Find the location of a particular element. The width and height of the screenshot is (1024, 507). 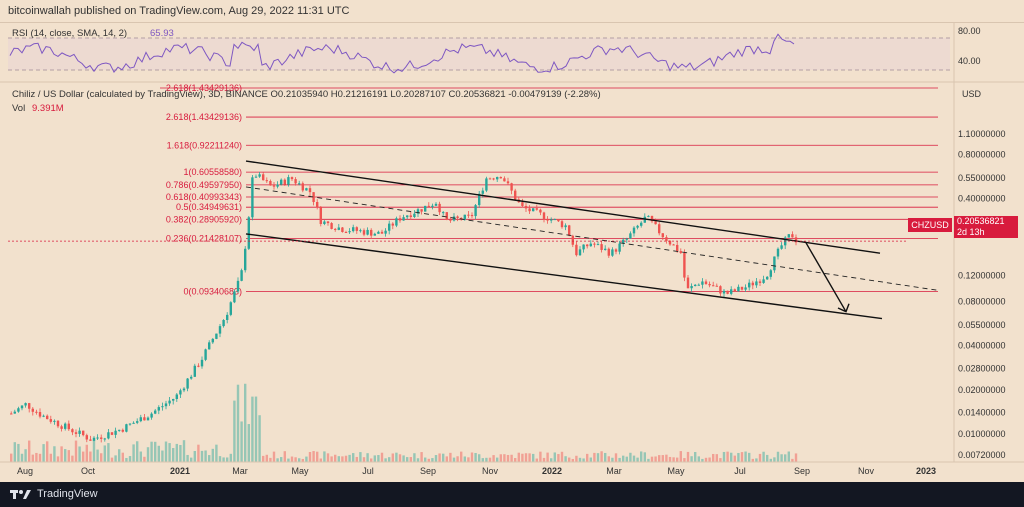

time-tick-label: Sep is located at coordinates (428, 471).